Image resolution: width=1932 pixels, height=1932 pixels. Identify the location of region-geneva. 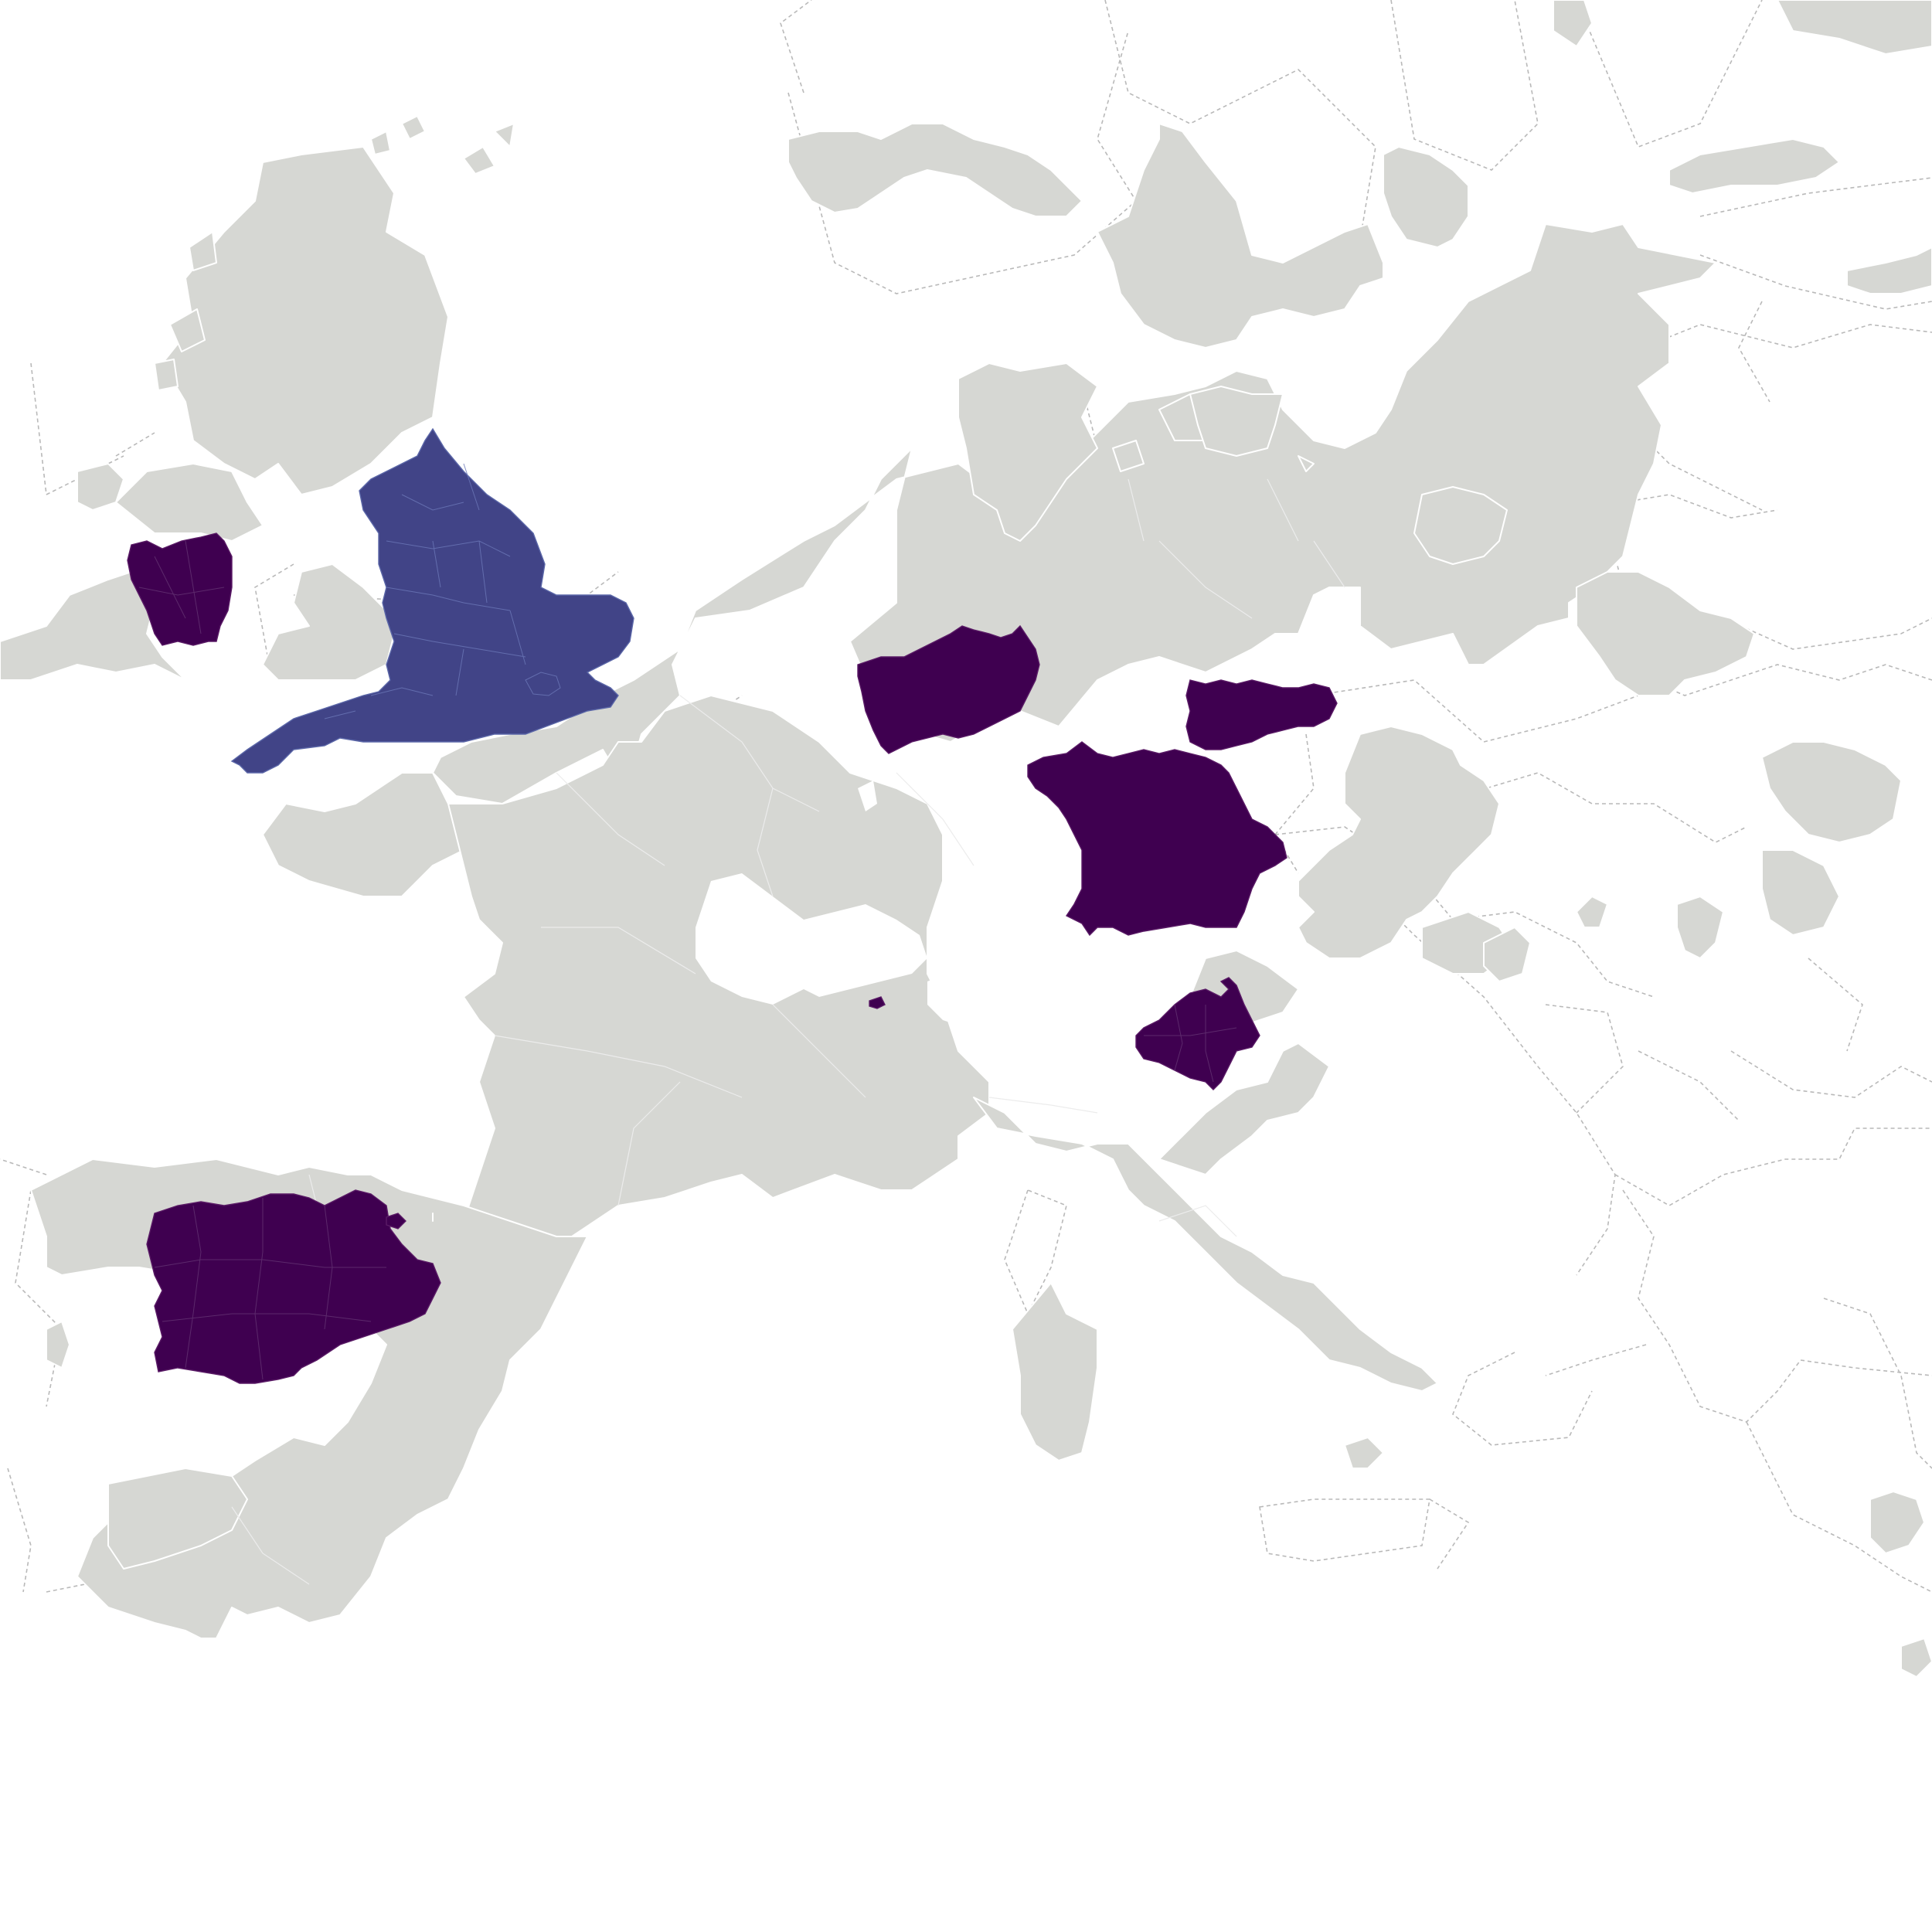
(878, 1003).